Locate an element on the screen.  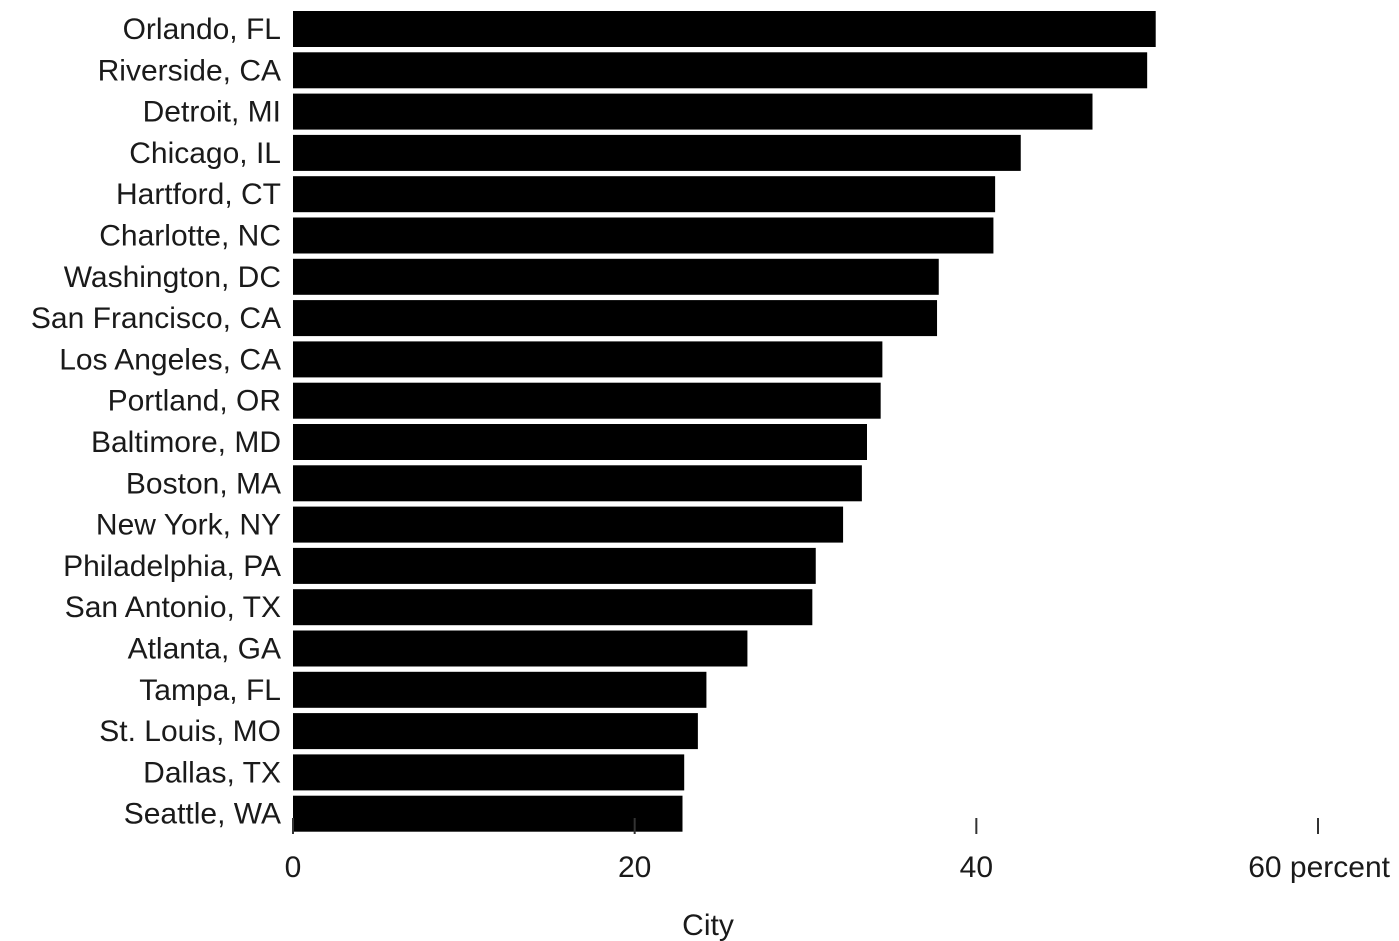
category-label: St. Louis, MO is located at coordinates (190, 731).